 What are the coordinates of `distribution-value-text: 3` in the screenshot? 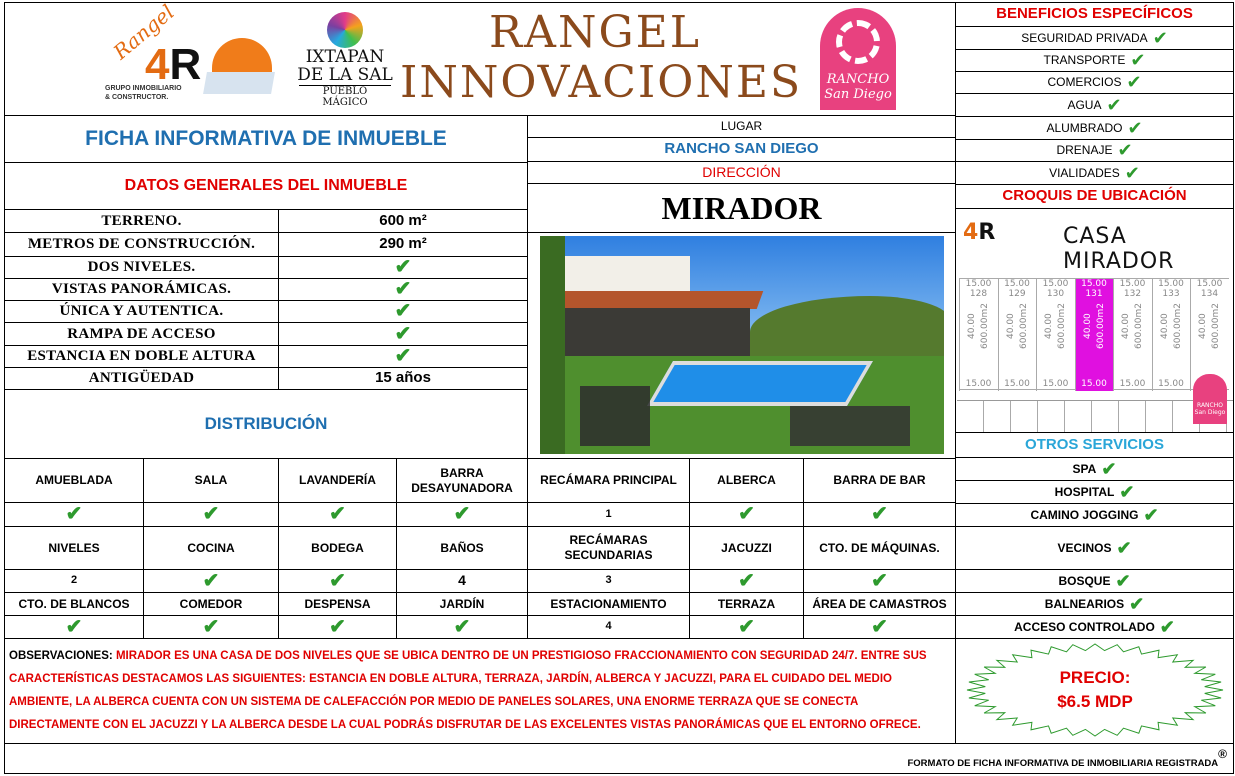 It's located at (608, 580).